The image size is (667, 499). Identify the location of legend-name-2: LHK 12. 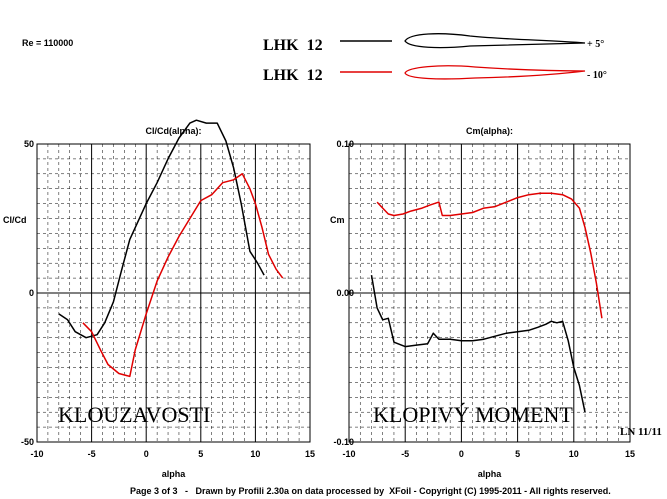
(293, 75).